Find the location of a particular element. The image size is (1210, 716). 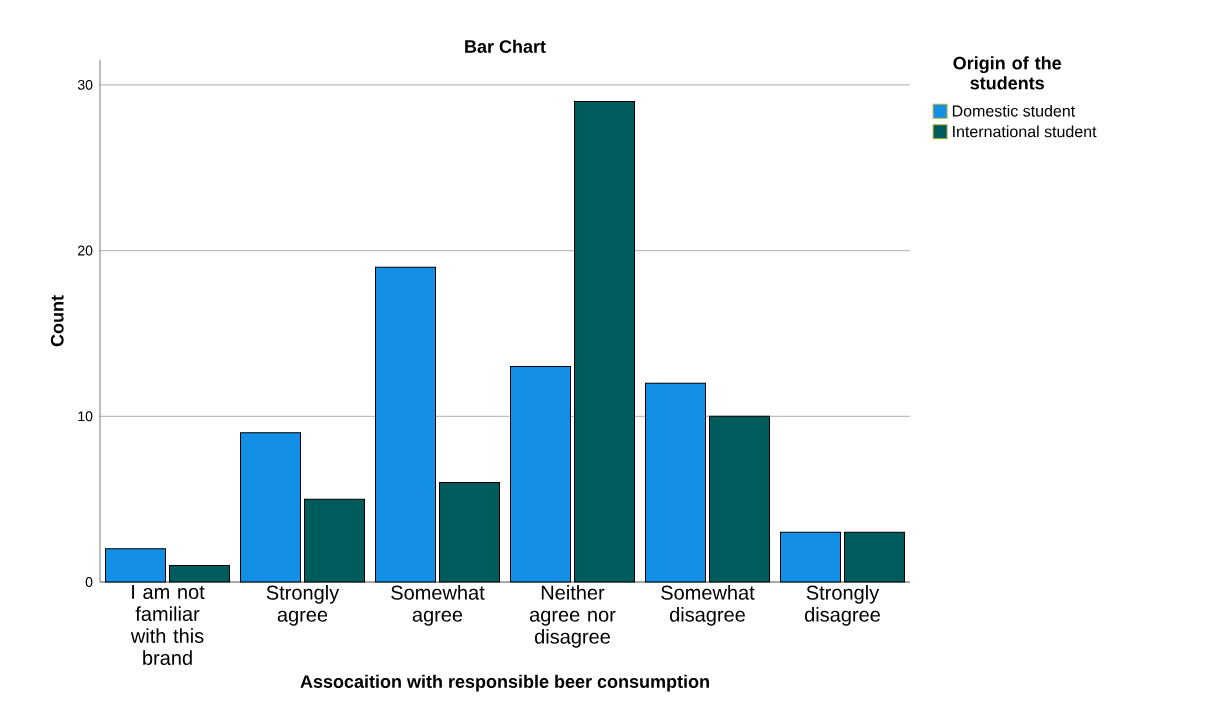

x-tick-label: Strongly agree is located at coordinates (303, 605).